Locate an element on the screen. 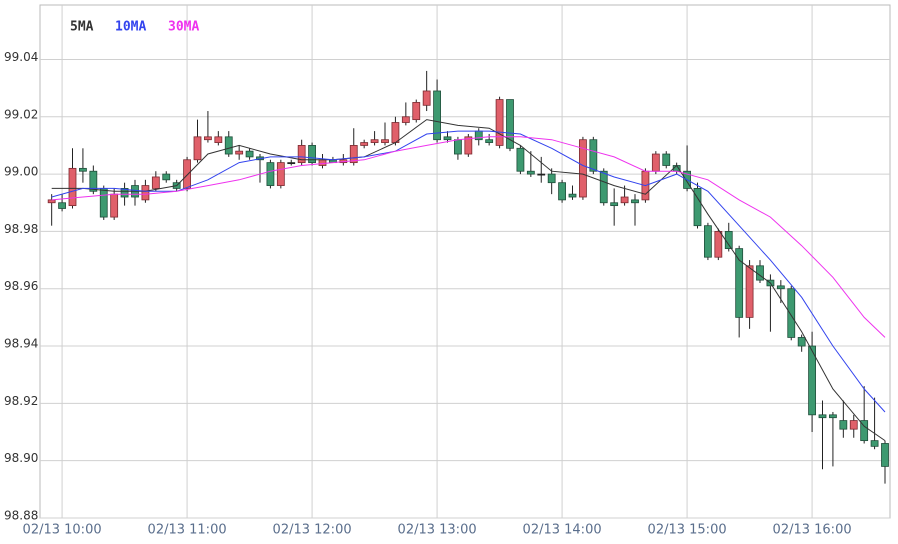  x-tick-label: 02/13 15:00 is located at coordinates (687, 530).